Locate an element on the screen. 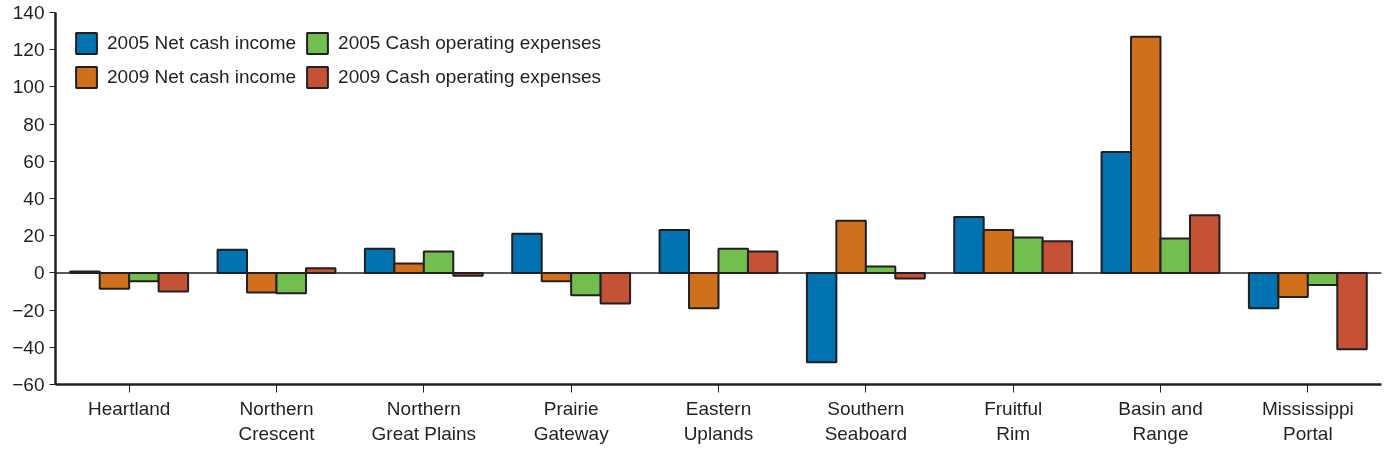 The width and height of the screenshot is (1387, 454). x-tick-label: Northern Great Plains is located at coordinates (424, 420).